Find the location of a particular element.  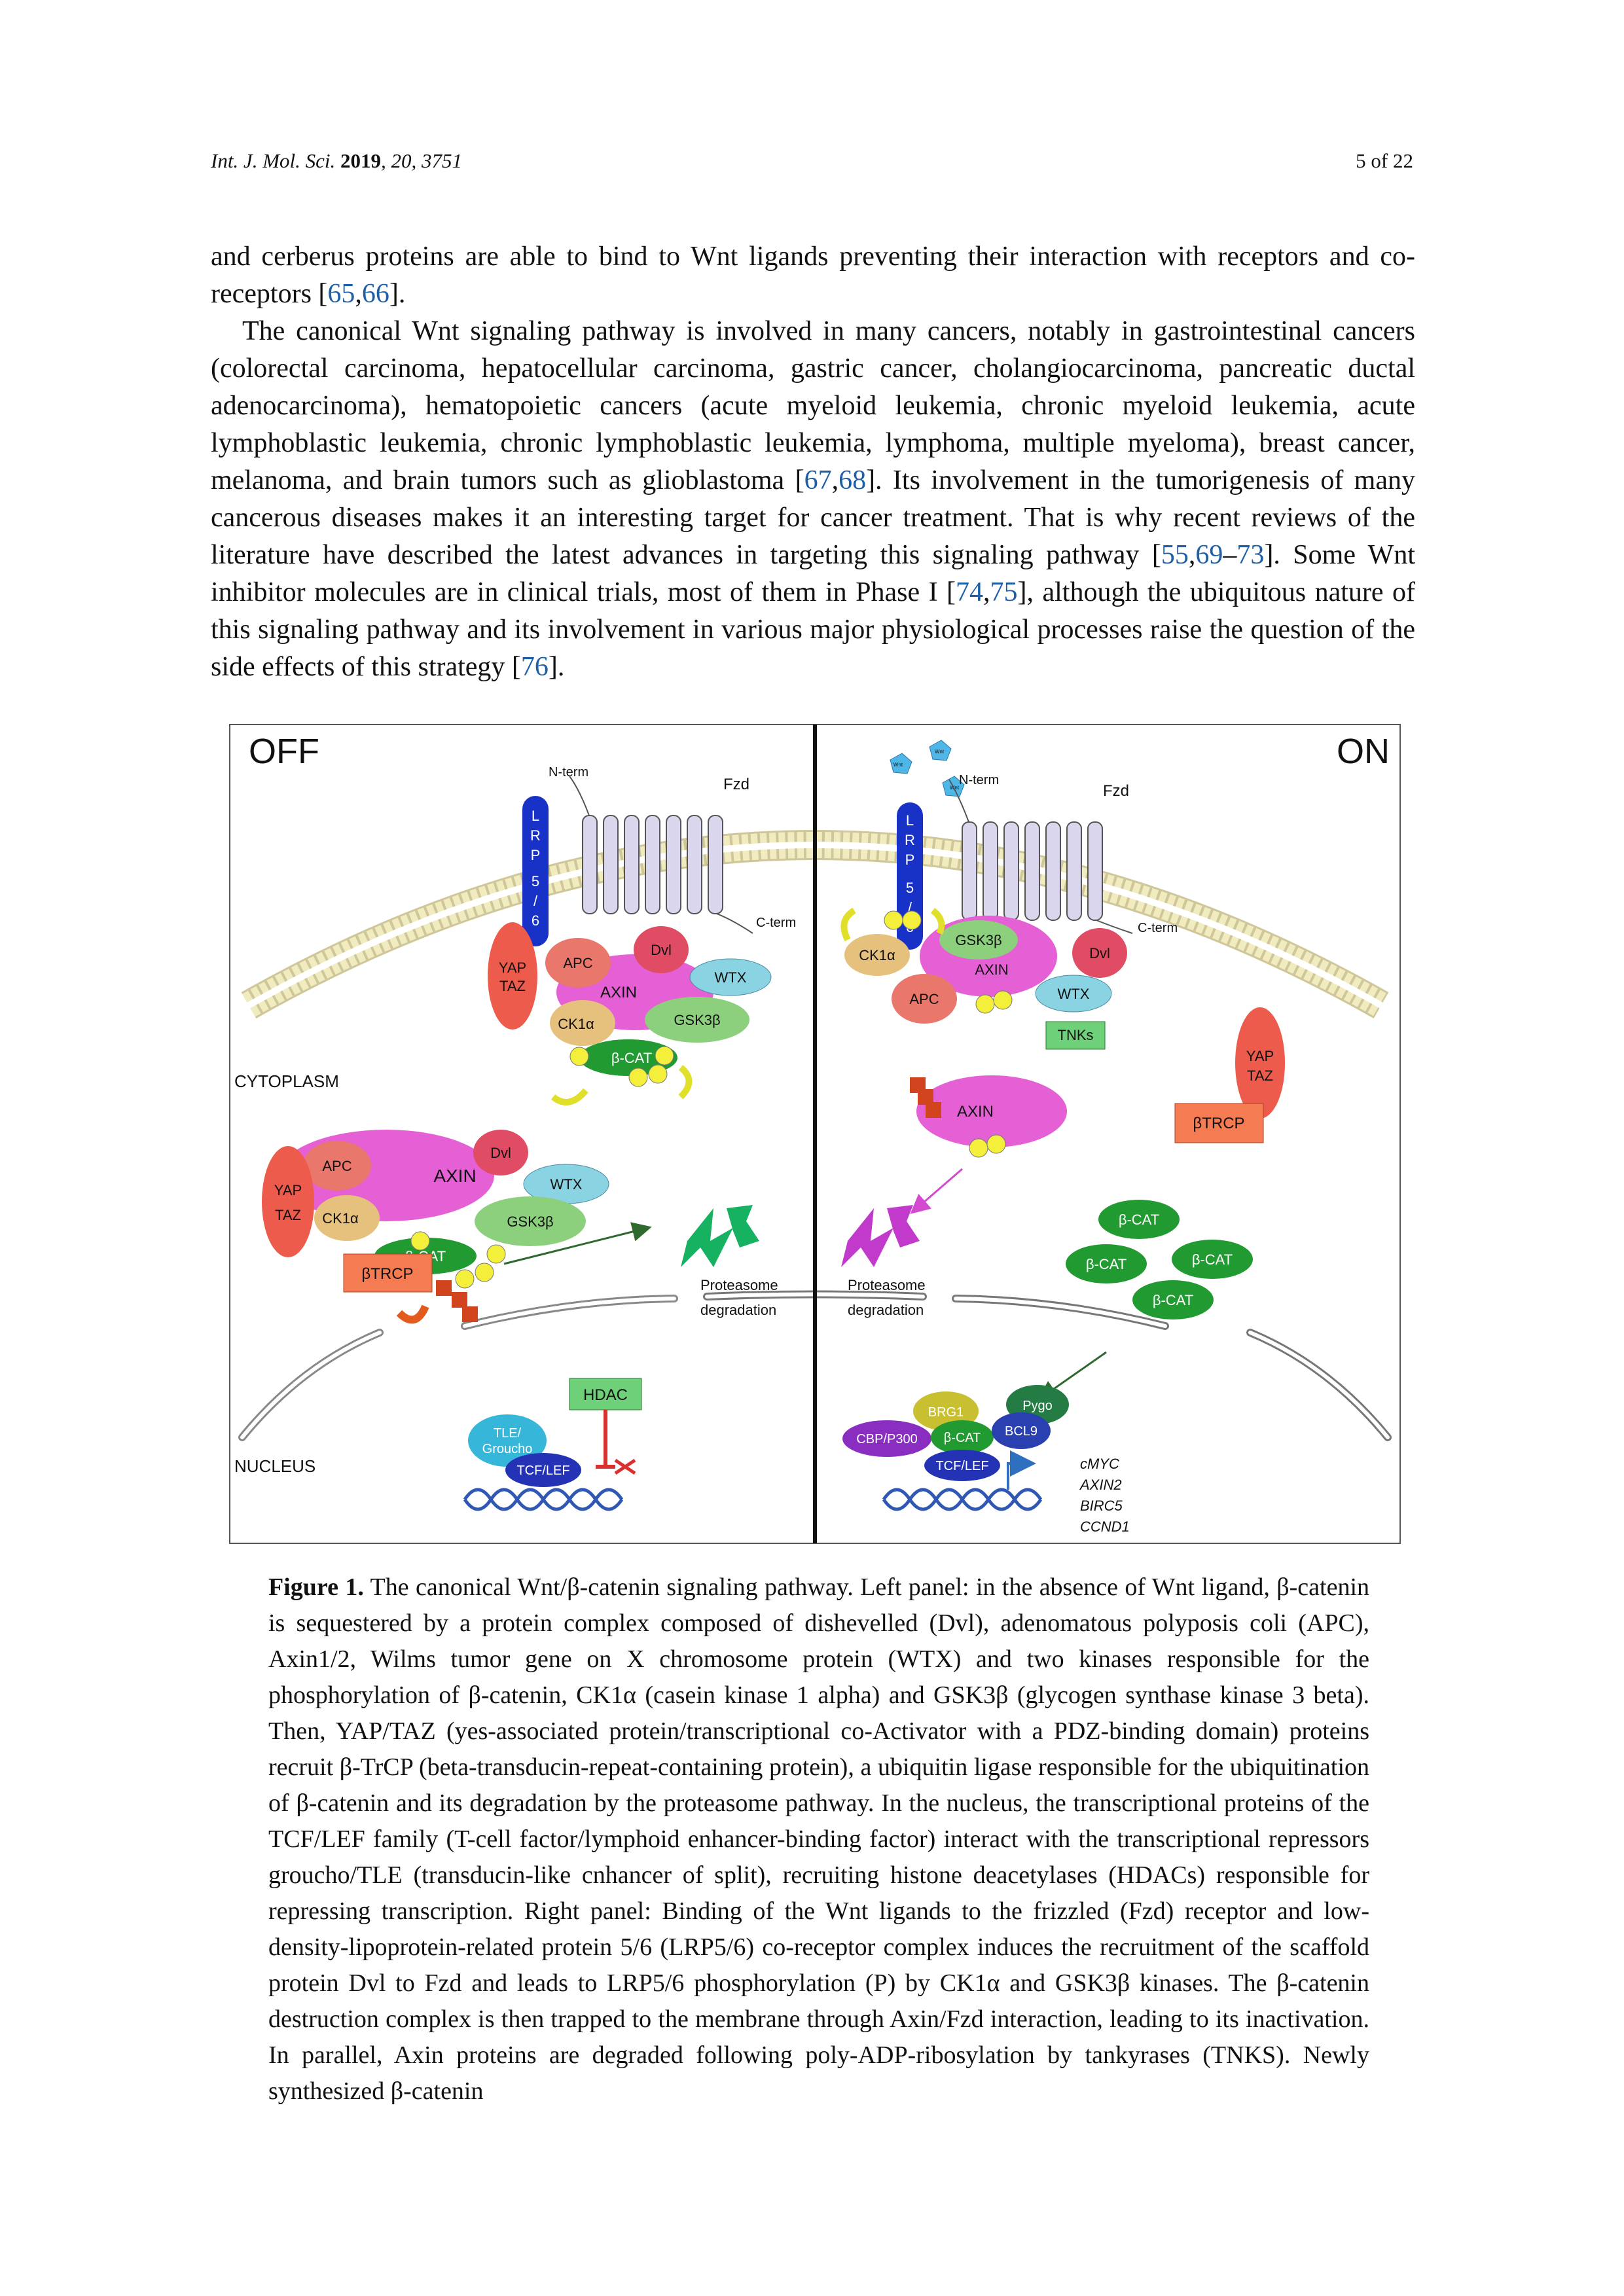

label-cytoplasm: CYTOPLASM is located at coordinates (286, 1081).